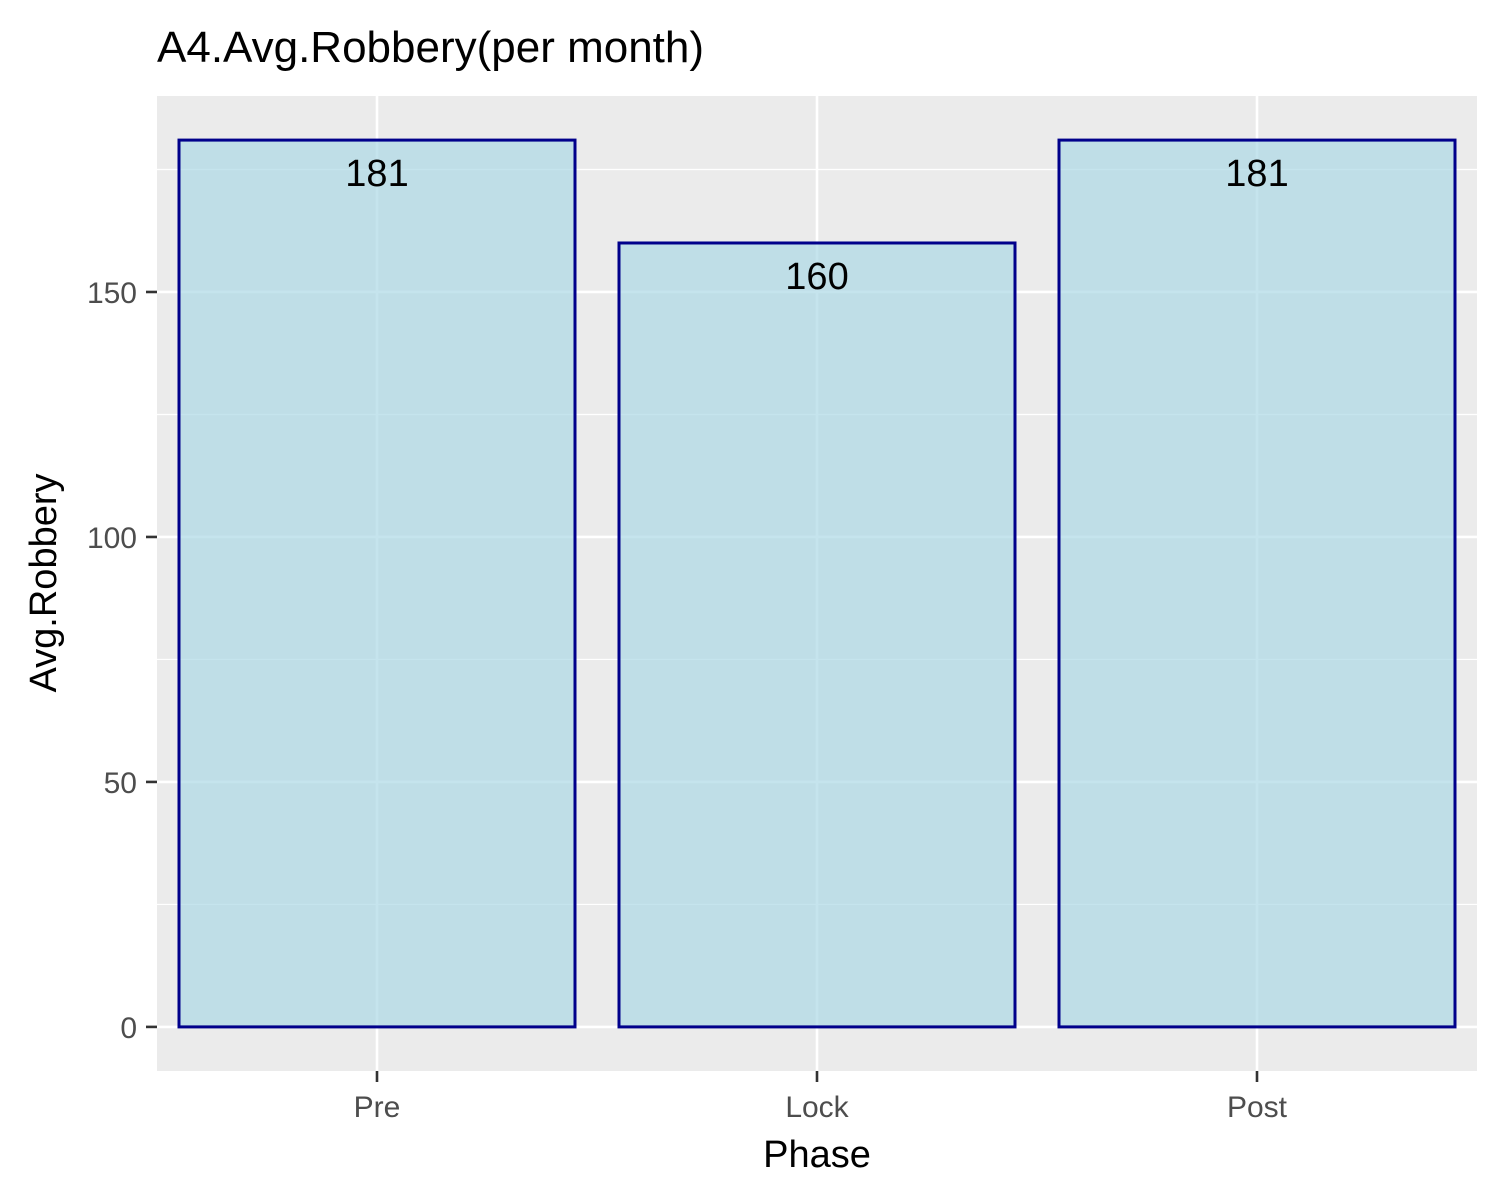 The width and height of the screenshot is (1500, 1200). What do you see at coordinates (120, 783) in the screenshot?
I see `y-tick-label: 50` at bounding box center [120, 783].